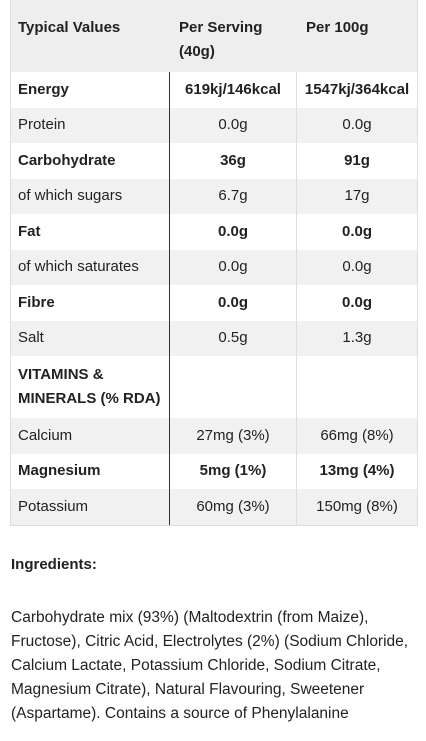 This screenshot has height=741, width=426. I want to click on table-cell: 66mg (8%), so click(356, 436).